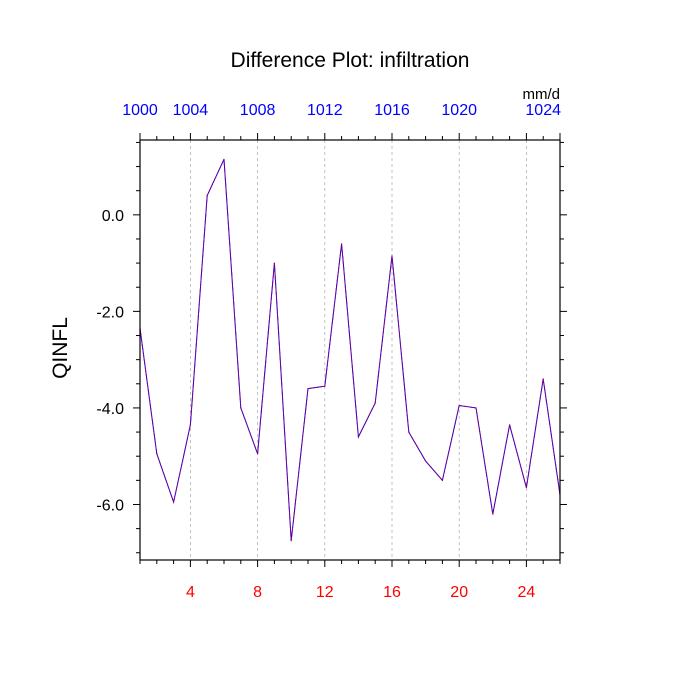 The image size is (700, 700). I want to click on top-tick-label: 1020, so click(459, 110).